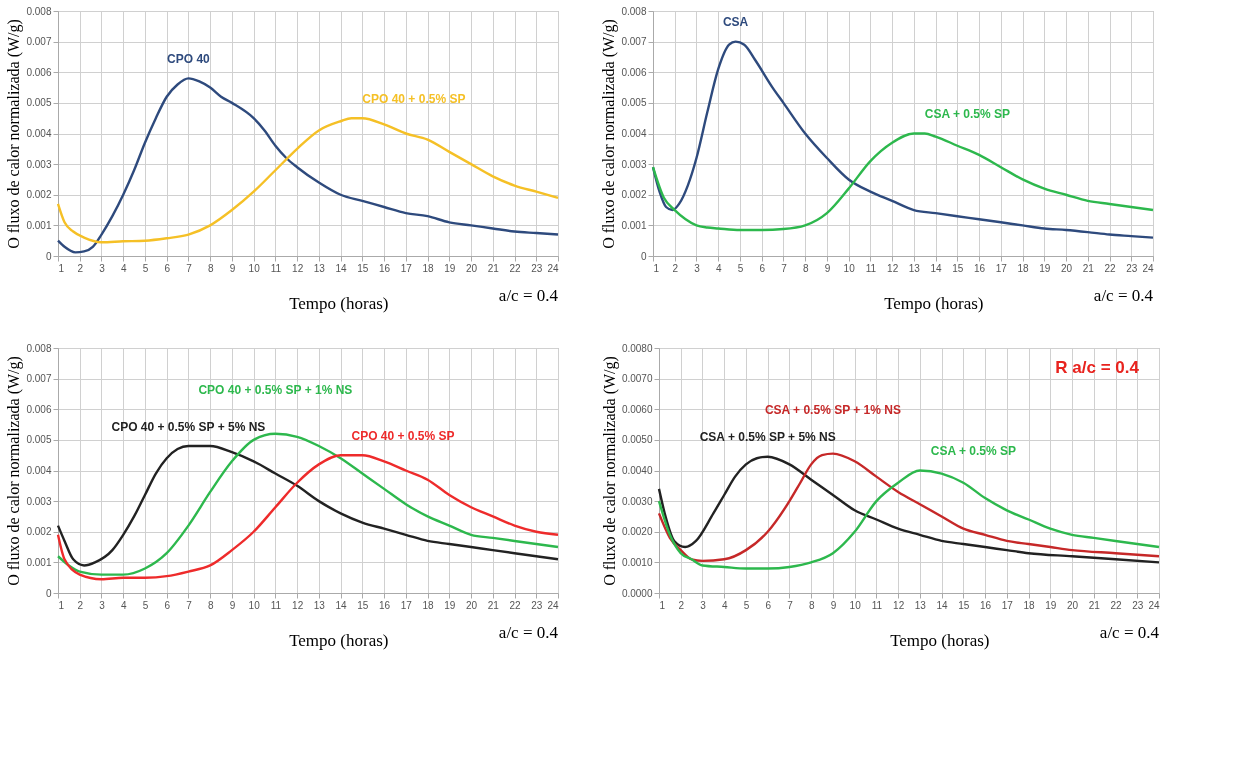 This screenshot has width=1256, height=770. Describe the element at coordinates (767, 437) in the screenshot. I see `series-label: CSA + 0.5% SP + 5% NS` at that location.